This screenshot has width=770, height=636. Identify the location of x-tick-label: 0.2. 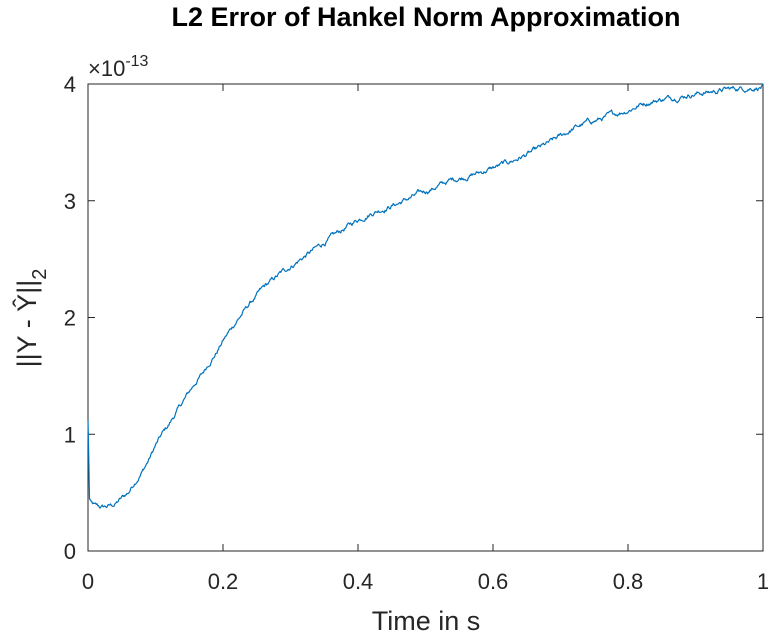
(223, 581).